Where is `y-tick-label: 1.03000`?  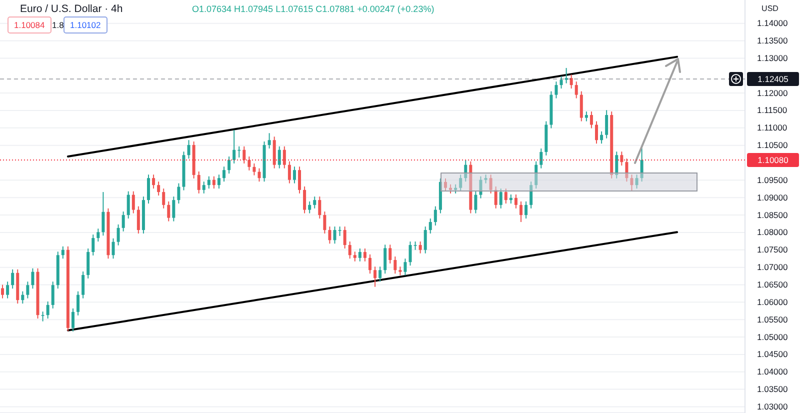
y-tick-label: 1.03000 is located at coordinates (772, 406).